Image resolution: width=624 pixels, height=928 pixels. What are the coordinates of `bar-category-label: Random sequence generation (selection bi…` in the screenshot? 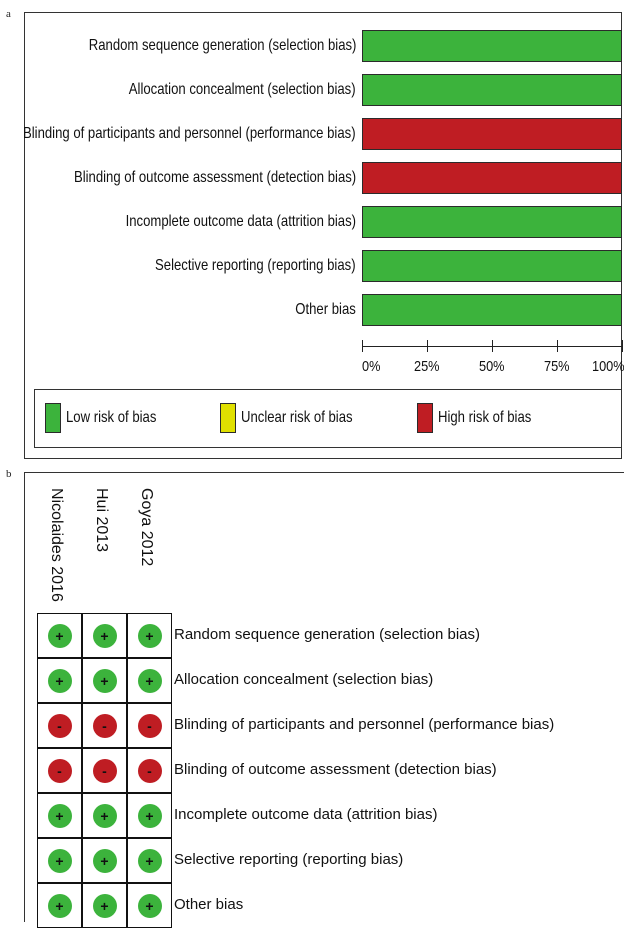 It's located at (222, 45).